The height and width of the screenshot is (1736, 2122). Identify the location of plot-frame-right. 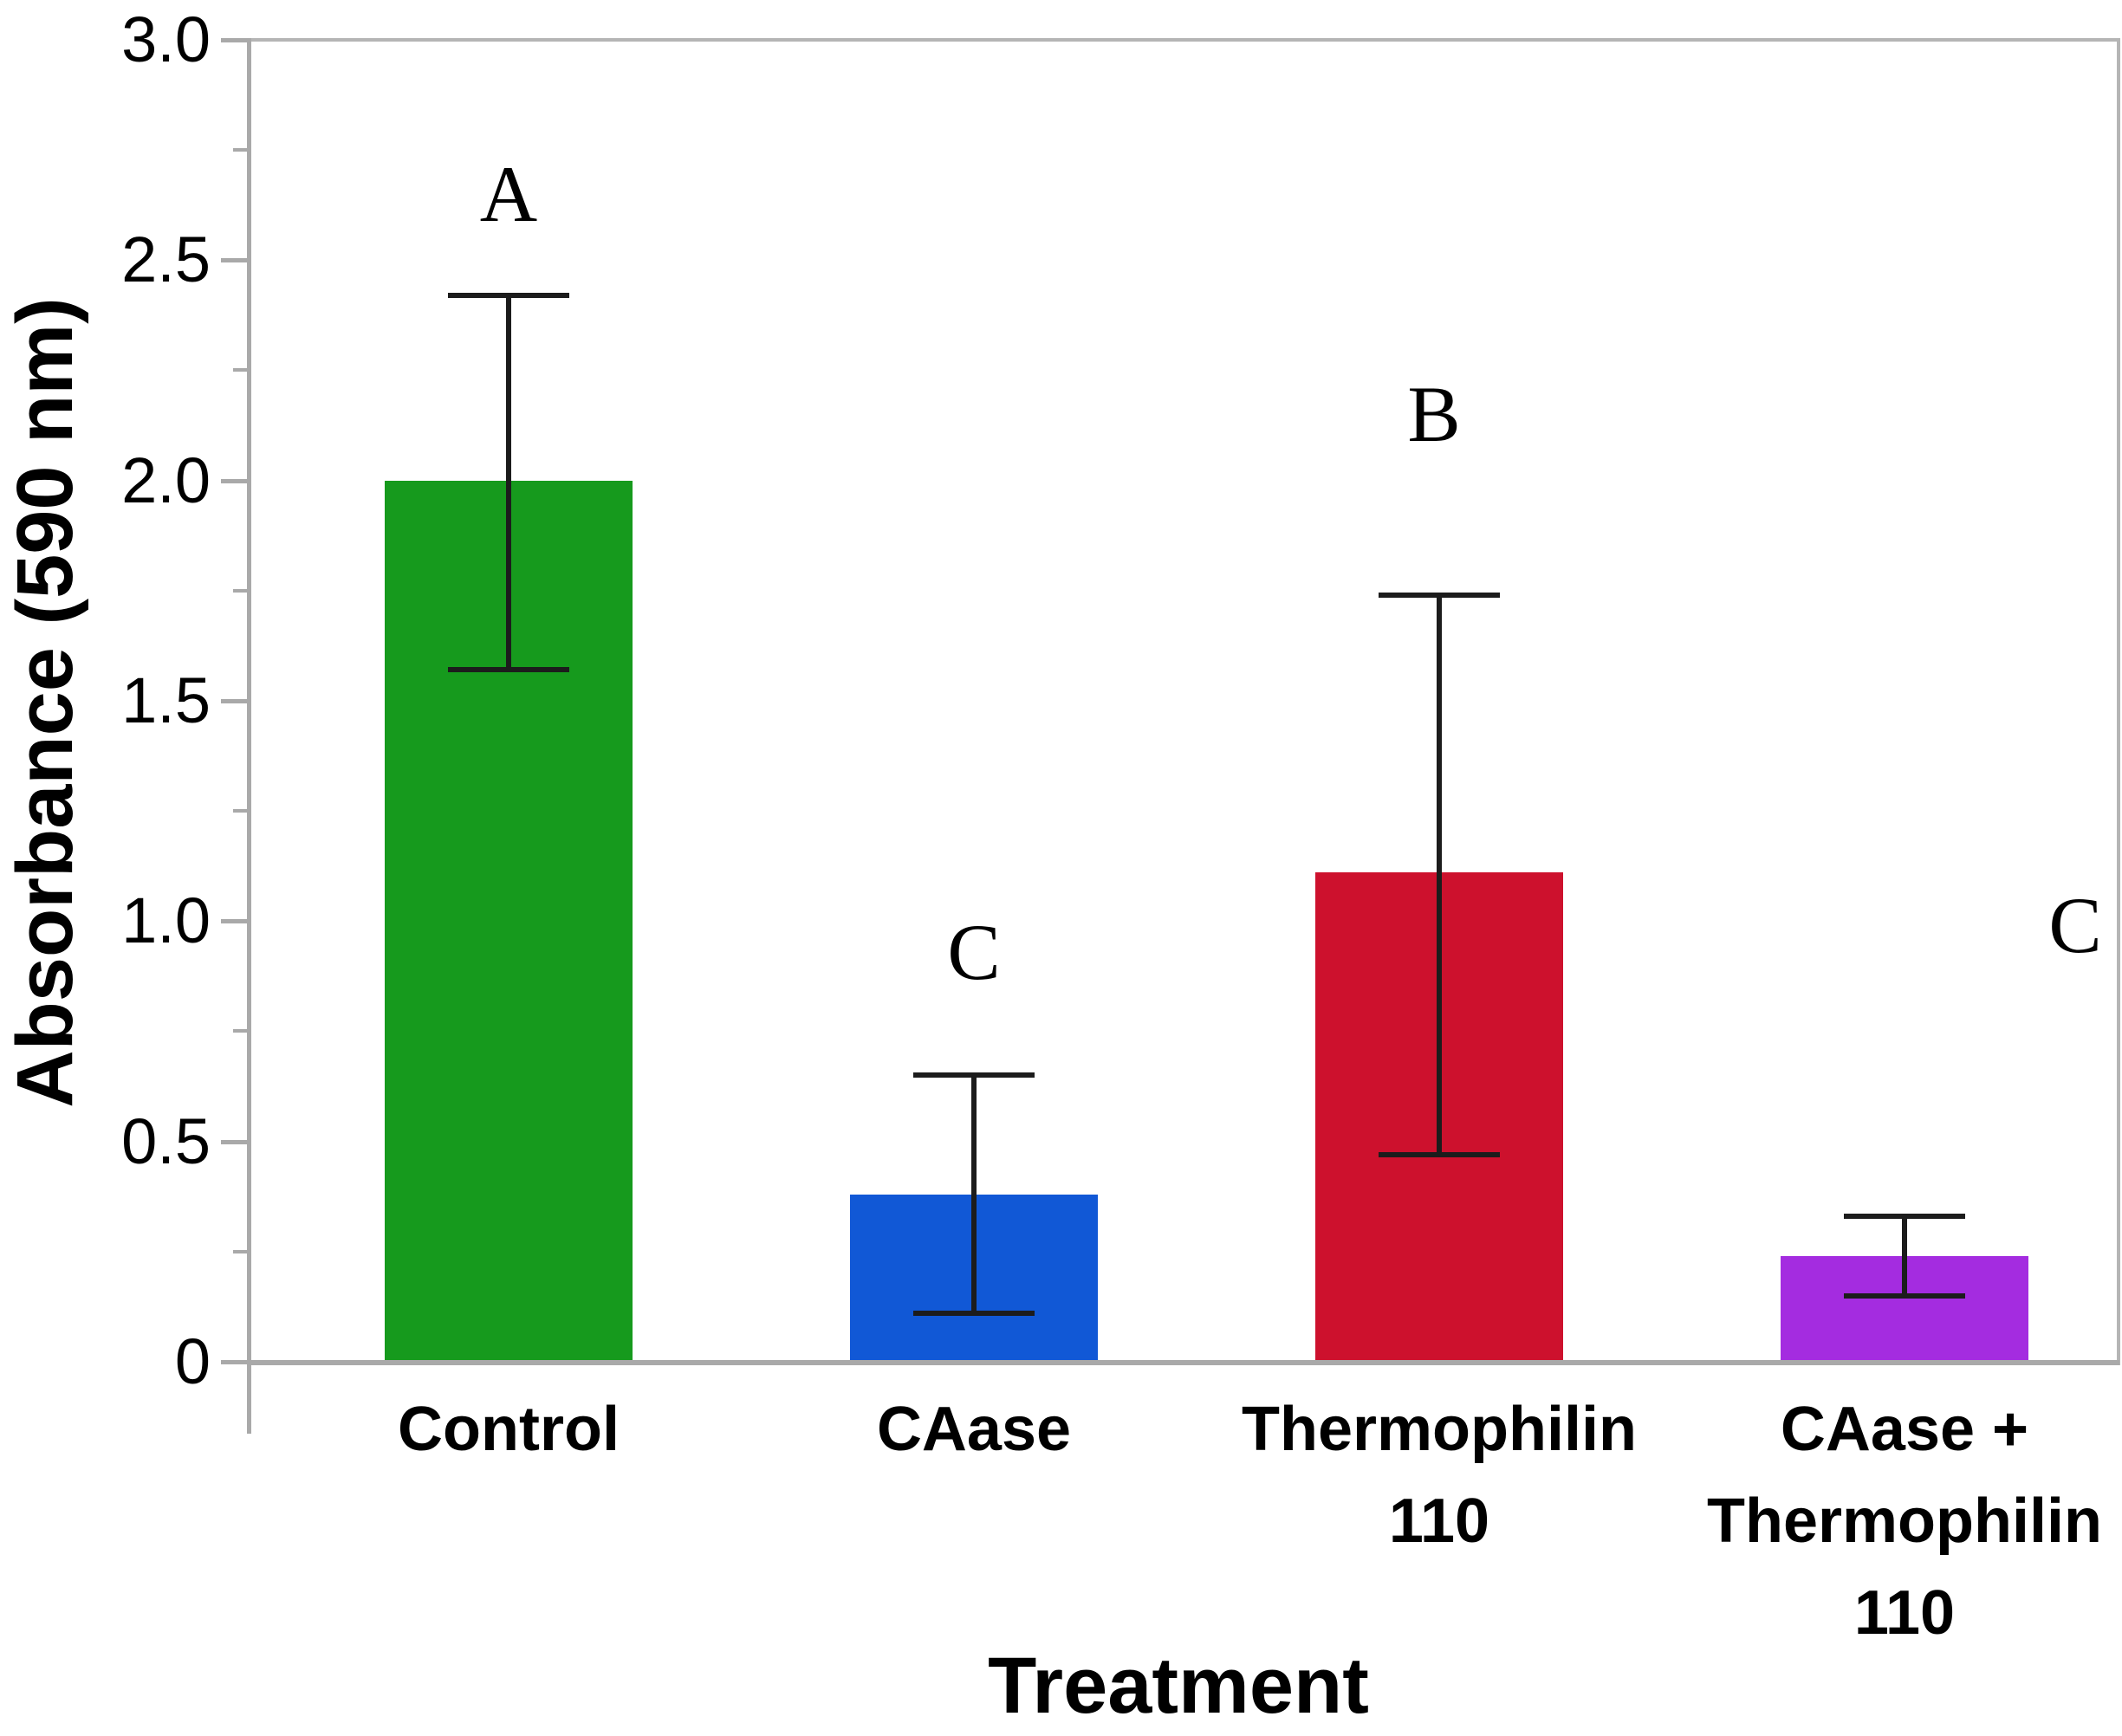
(2118, 702).